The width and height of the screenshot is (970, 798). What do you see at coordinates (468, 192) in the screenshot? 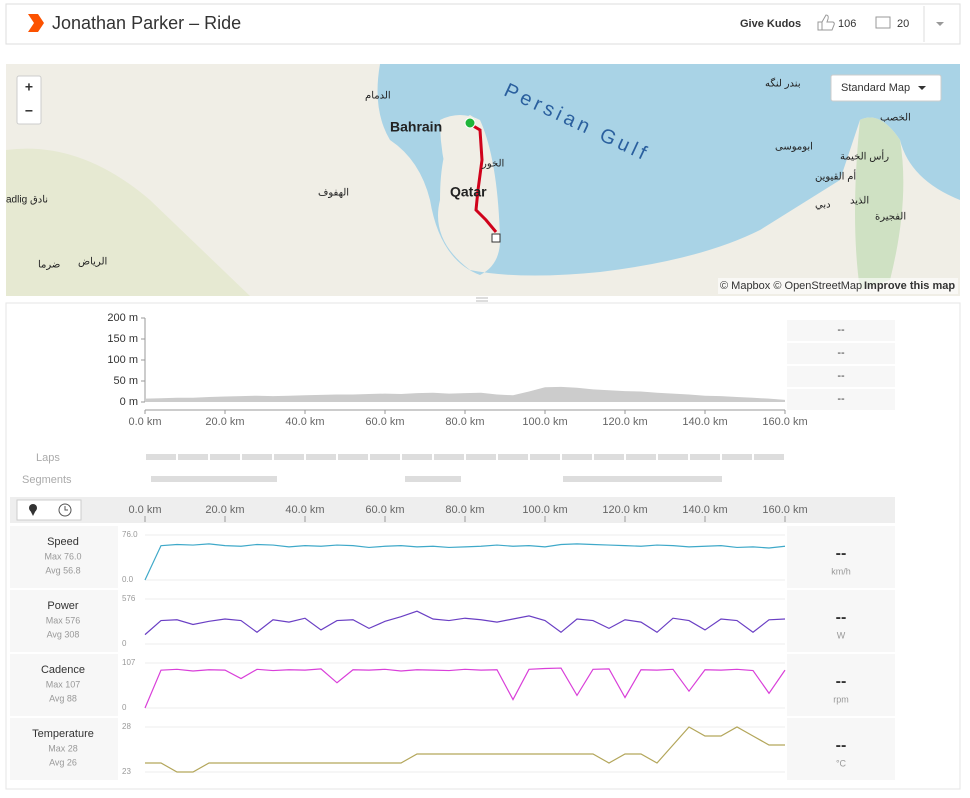
I see `map-country-label: Qatar` at bounding box center [468, 192].